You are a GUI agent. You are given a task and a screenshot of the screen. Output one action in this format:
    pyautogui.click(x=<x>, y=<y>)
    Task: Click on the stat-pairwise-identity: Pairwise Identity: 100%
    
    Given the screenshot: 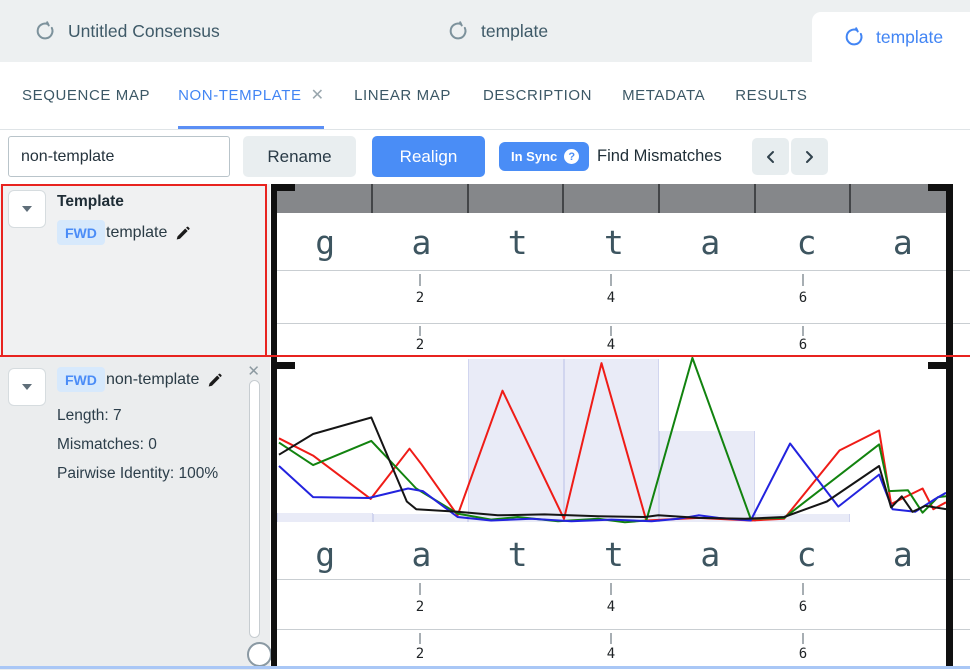 What is the action you would take?
    pyautogui.click(x=138, y=473)
    